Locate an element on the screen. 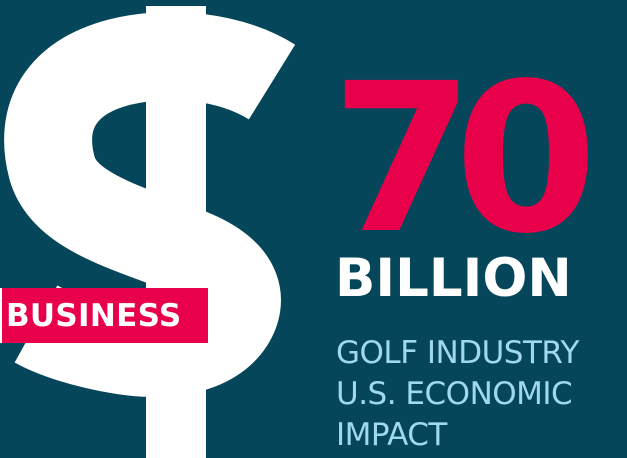 The width and height of the screenshot is (627, 458). category-badge-label: BUSINESS is located at coordinates (94, 316).